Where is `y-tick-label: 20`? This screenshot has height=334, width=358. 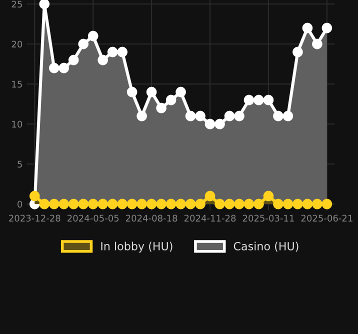
y-tick-label: 20 is located at coordinates (17, 44).